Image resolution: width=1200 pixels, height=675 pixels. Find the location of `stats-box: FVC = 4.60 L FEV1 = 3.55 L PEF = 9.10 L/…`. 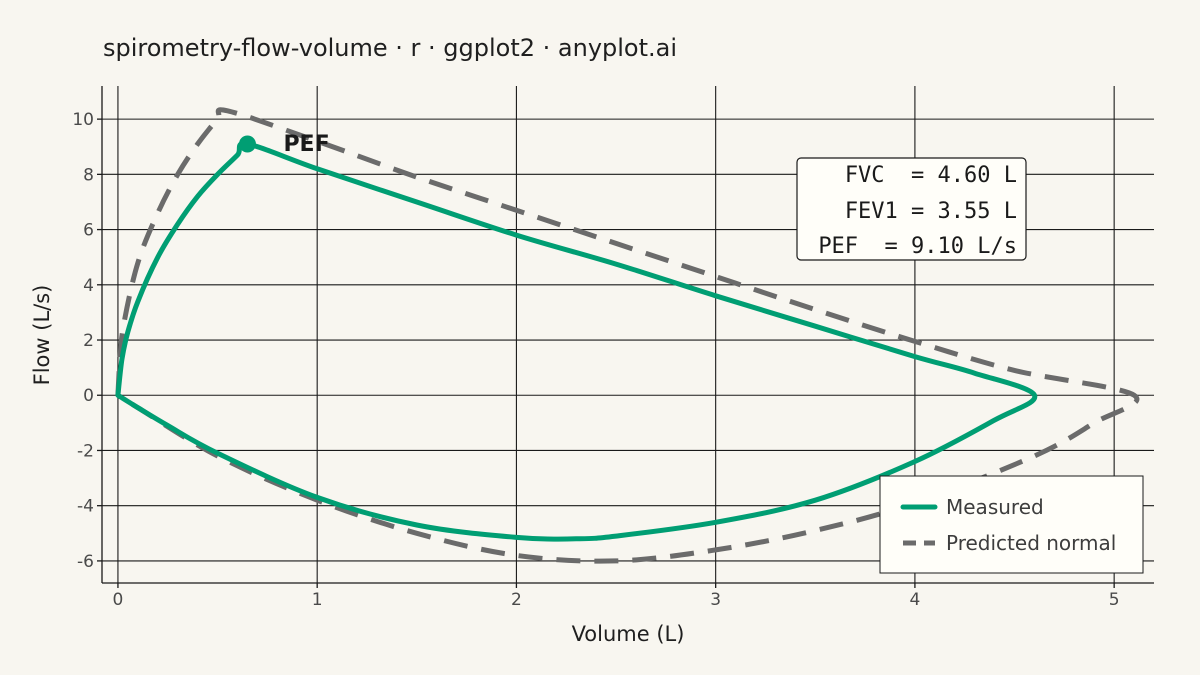

stats-box: FVC = 4.60 L FEV1 = 3.55 L PEF = 9.10 L/… is located at coordinates (911, 209).